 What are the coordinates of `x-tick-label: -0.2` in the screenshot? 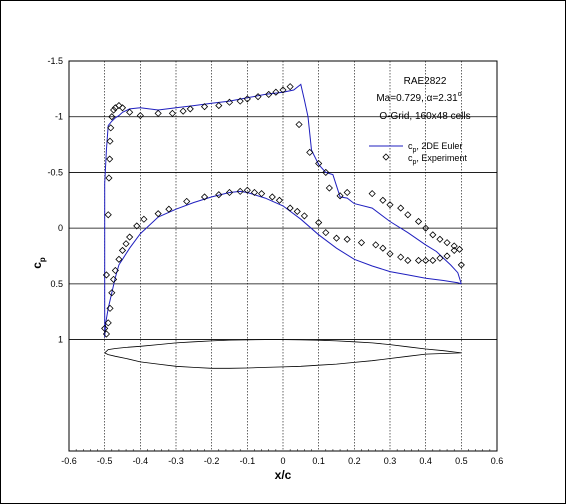 It's located at (212, 461).